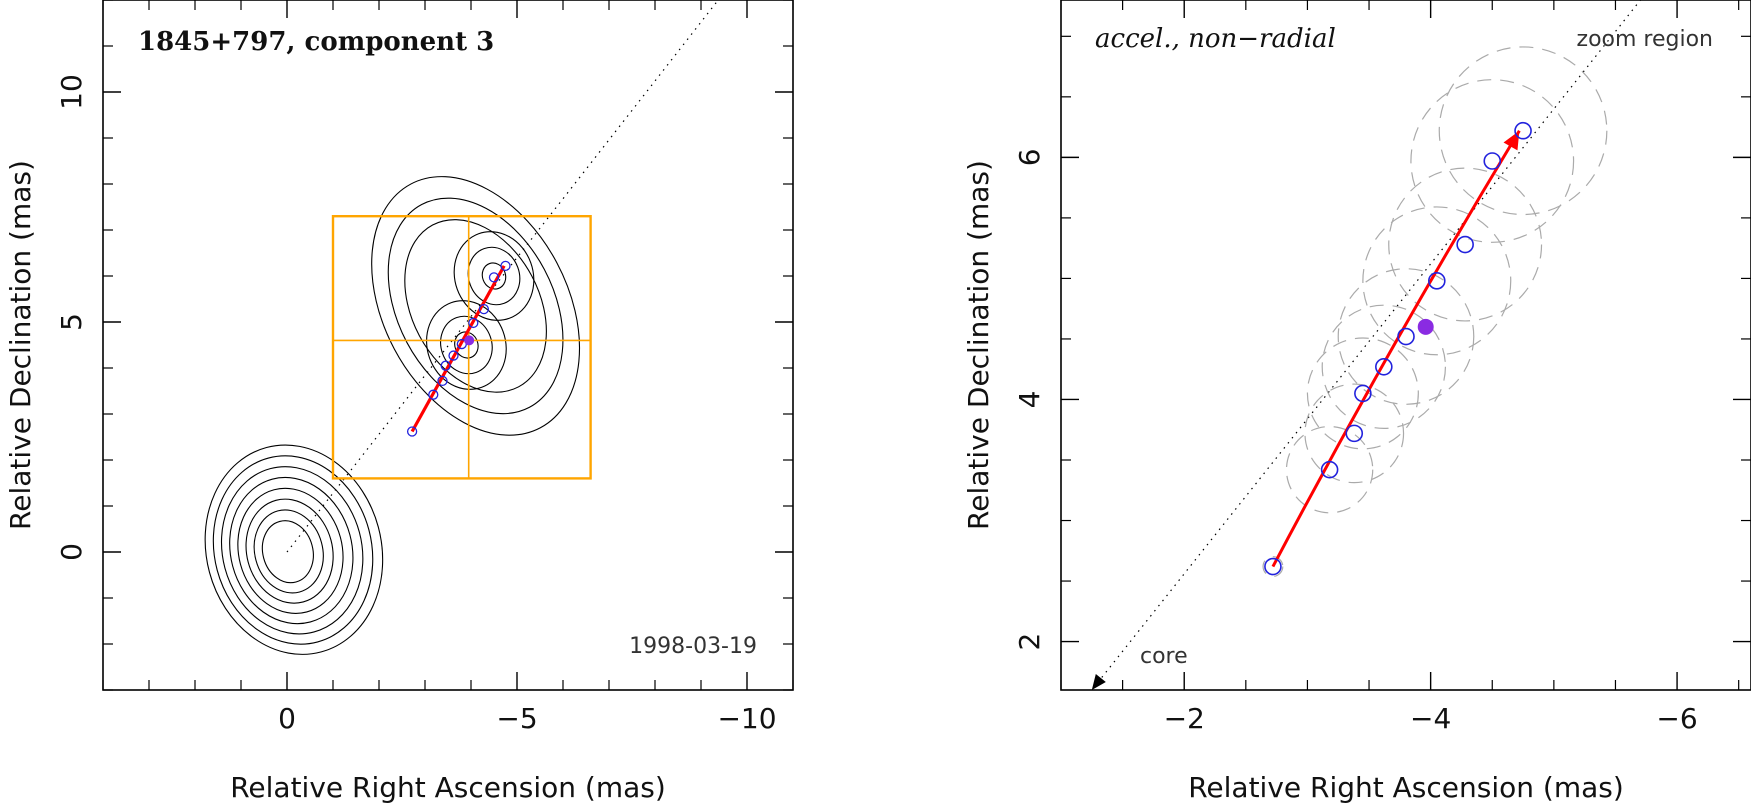 The height and width of the screenshot is (809, 1751). Describe the element at coordinates (516, 718) in the screenshot. I see `x-tick-label: −5` at that location.